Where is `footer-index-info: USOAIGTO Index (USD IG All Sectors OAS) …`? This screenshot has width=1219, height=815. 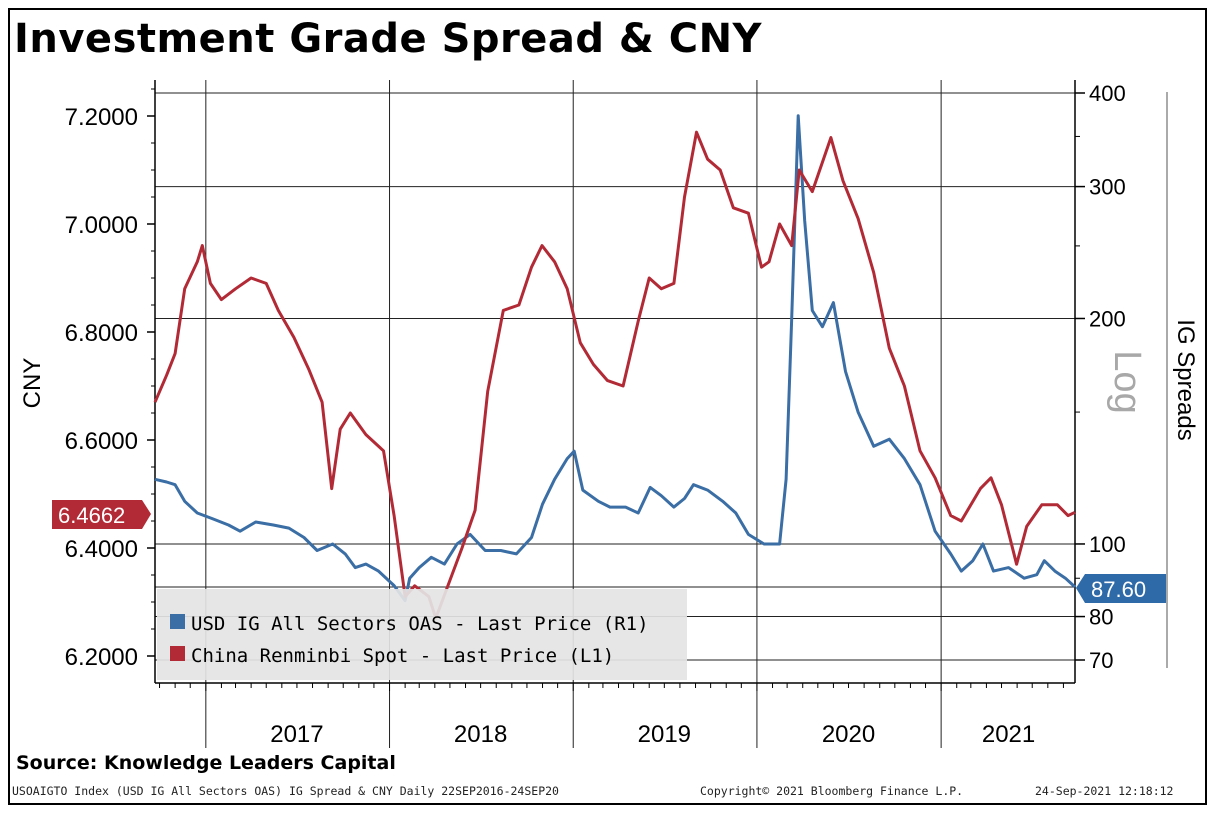
footer-index-info: USOAIGTO Index (USD IG All Sectors OAS) … is located at coordinates (285, 791).